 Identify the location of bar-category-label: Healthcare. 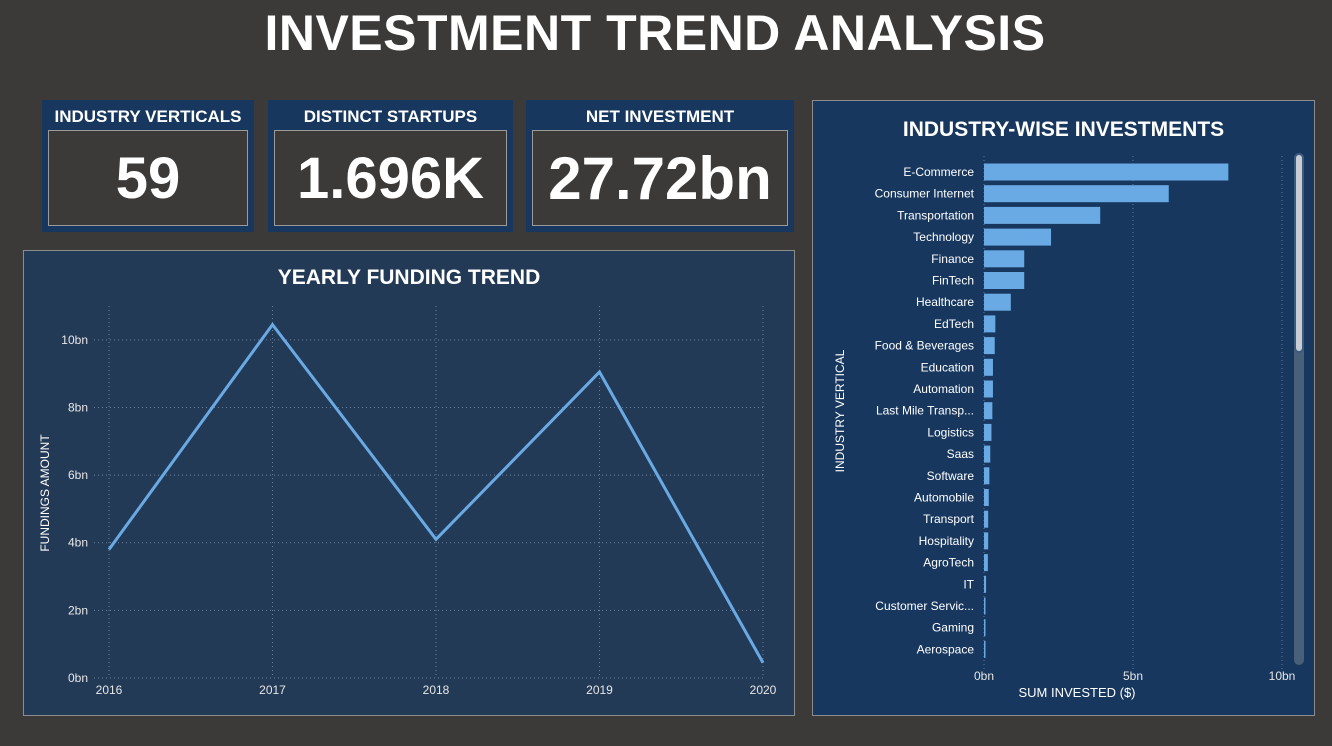
(945, 302).